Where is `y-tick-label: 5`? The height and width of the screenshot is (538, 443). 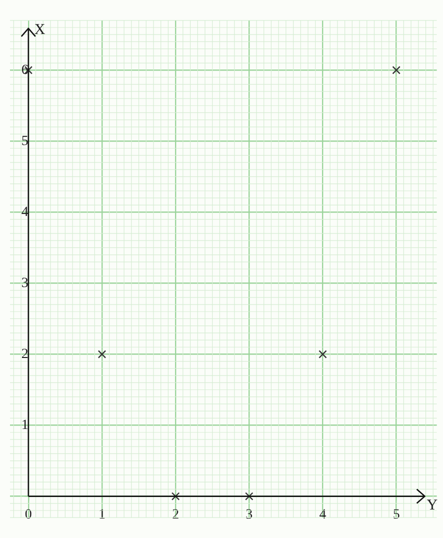
y-tick-label: 5 is located at coordinates (24, 141).